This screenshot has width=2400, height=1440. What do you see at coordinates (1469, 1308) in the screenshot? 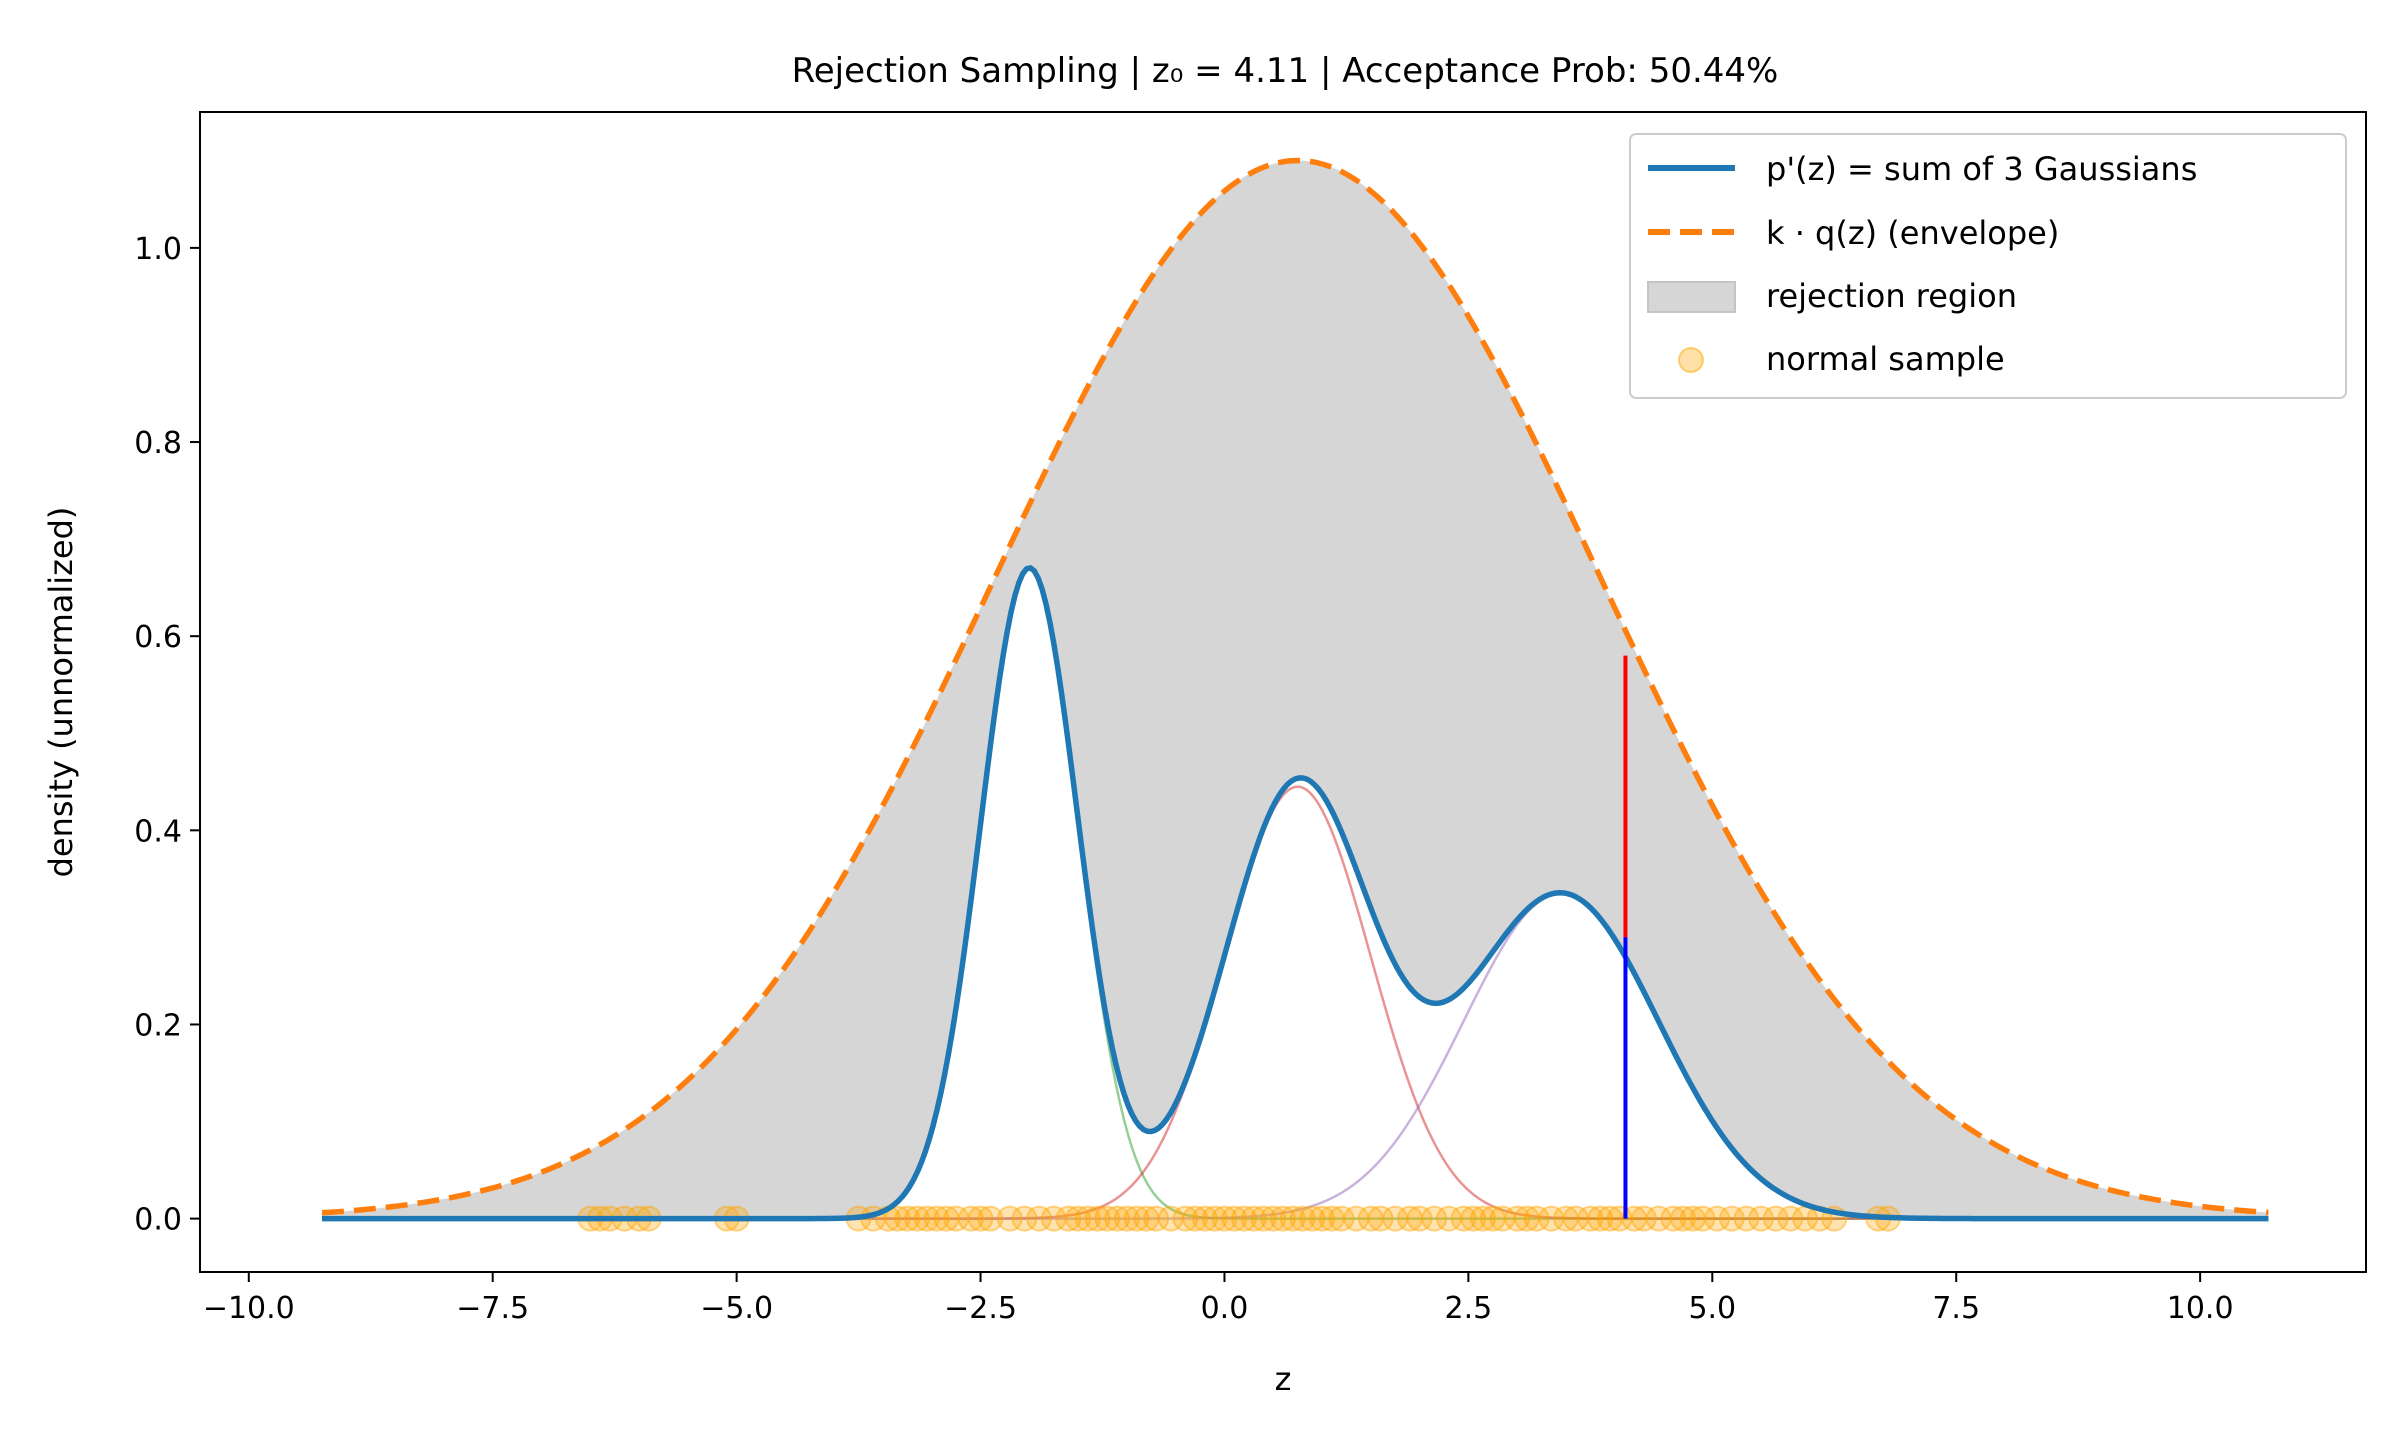
I see `x-tick-label: 2.5` at bounding box center [1469, 1308].